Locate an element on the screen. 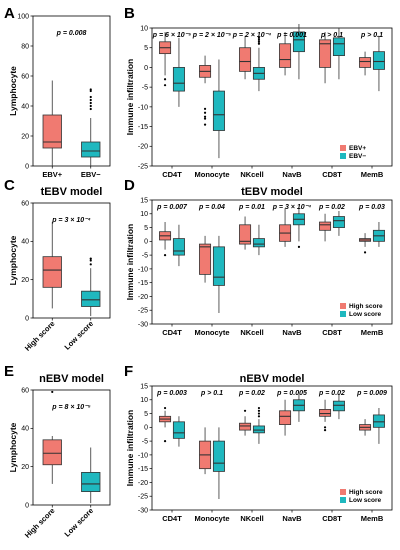  panel-d-ytick-label: 15 is located at coordinates (144, 200).